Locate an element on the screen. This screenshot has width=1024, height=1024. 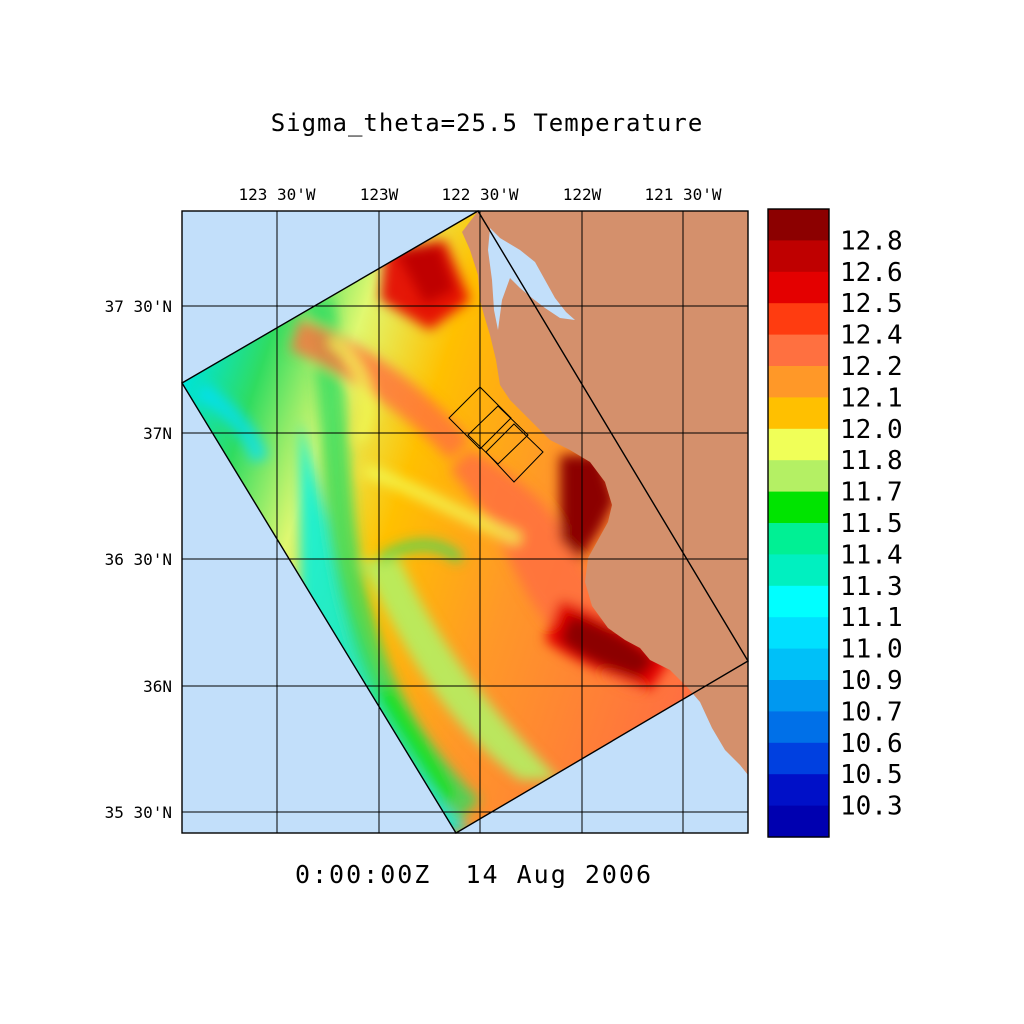
colorbar-label: 11.0 is located at coordinates (871, 650).